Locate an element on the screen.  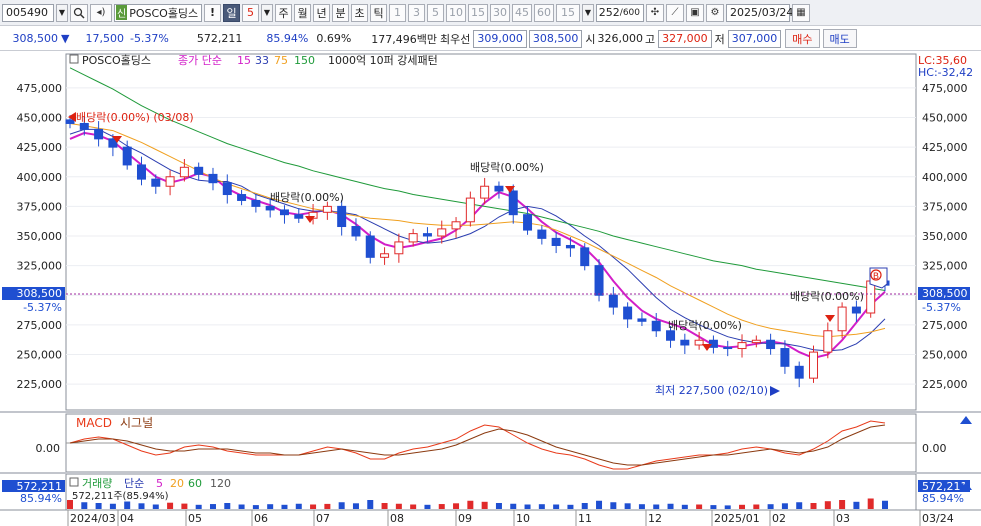
interval-button: 30 is located at coordinates (500, 12).